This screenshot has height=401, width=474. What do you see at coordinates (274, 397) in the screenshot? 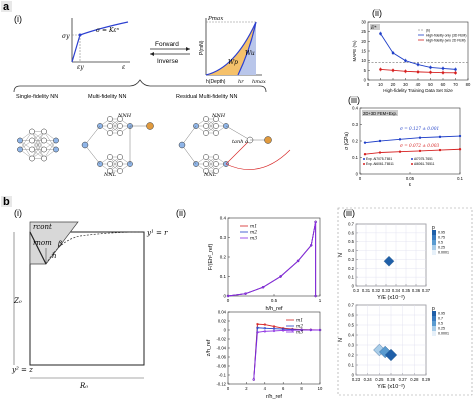
I see `x-axis-label: r/h_ref` at bounding box center [274, 397].